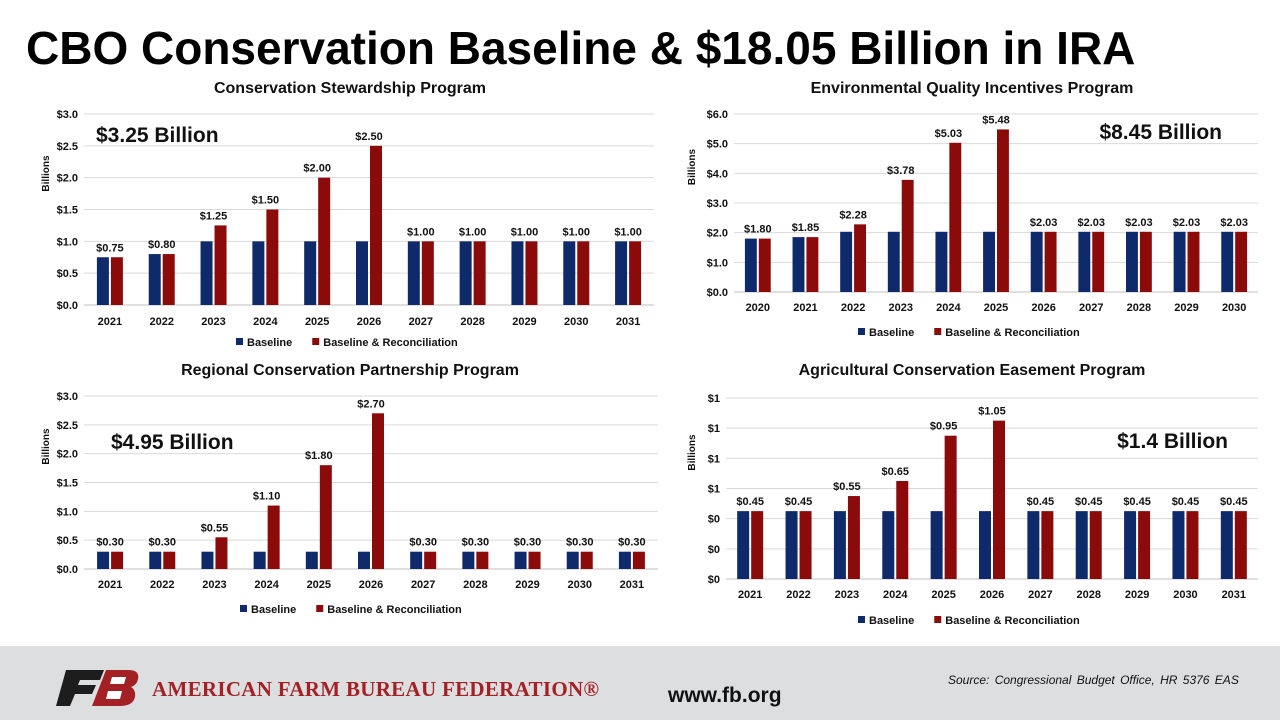 The height and width of the screenshot is (720, 1280). I want to click on data-label: $2.00, so click(317, 169).